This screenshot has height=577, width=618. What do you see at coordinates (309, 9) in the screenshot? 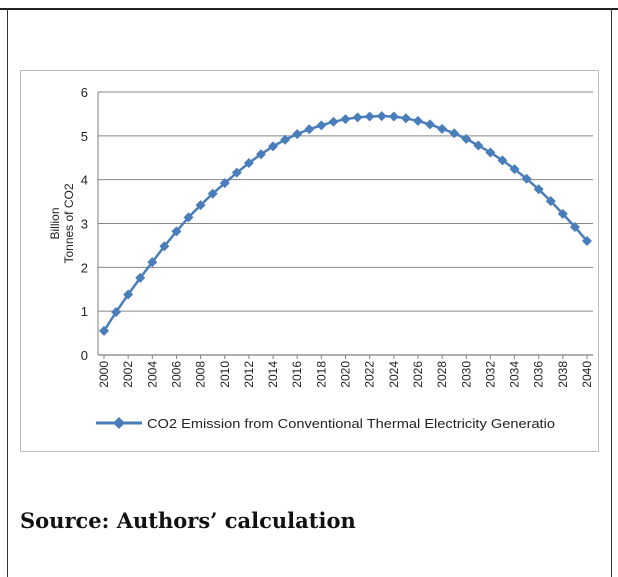
I see `frame-top-border` at bounding box center [309, 9].